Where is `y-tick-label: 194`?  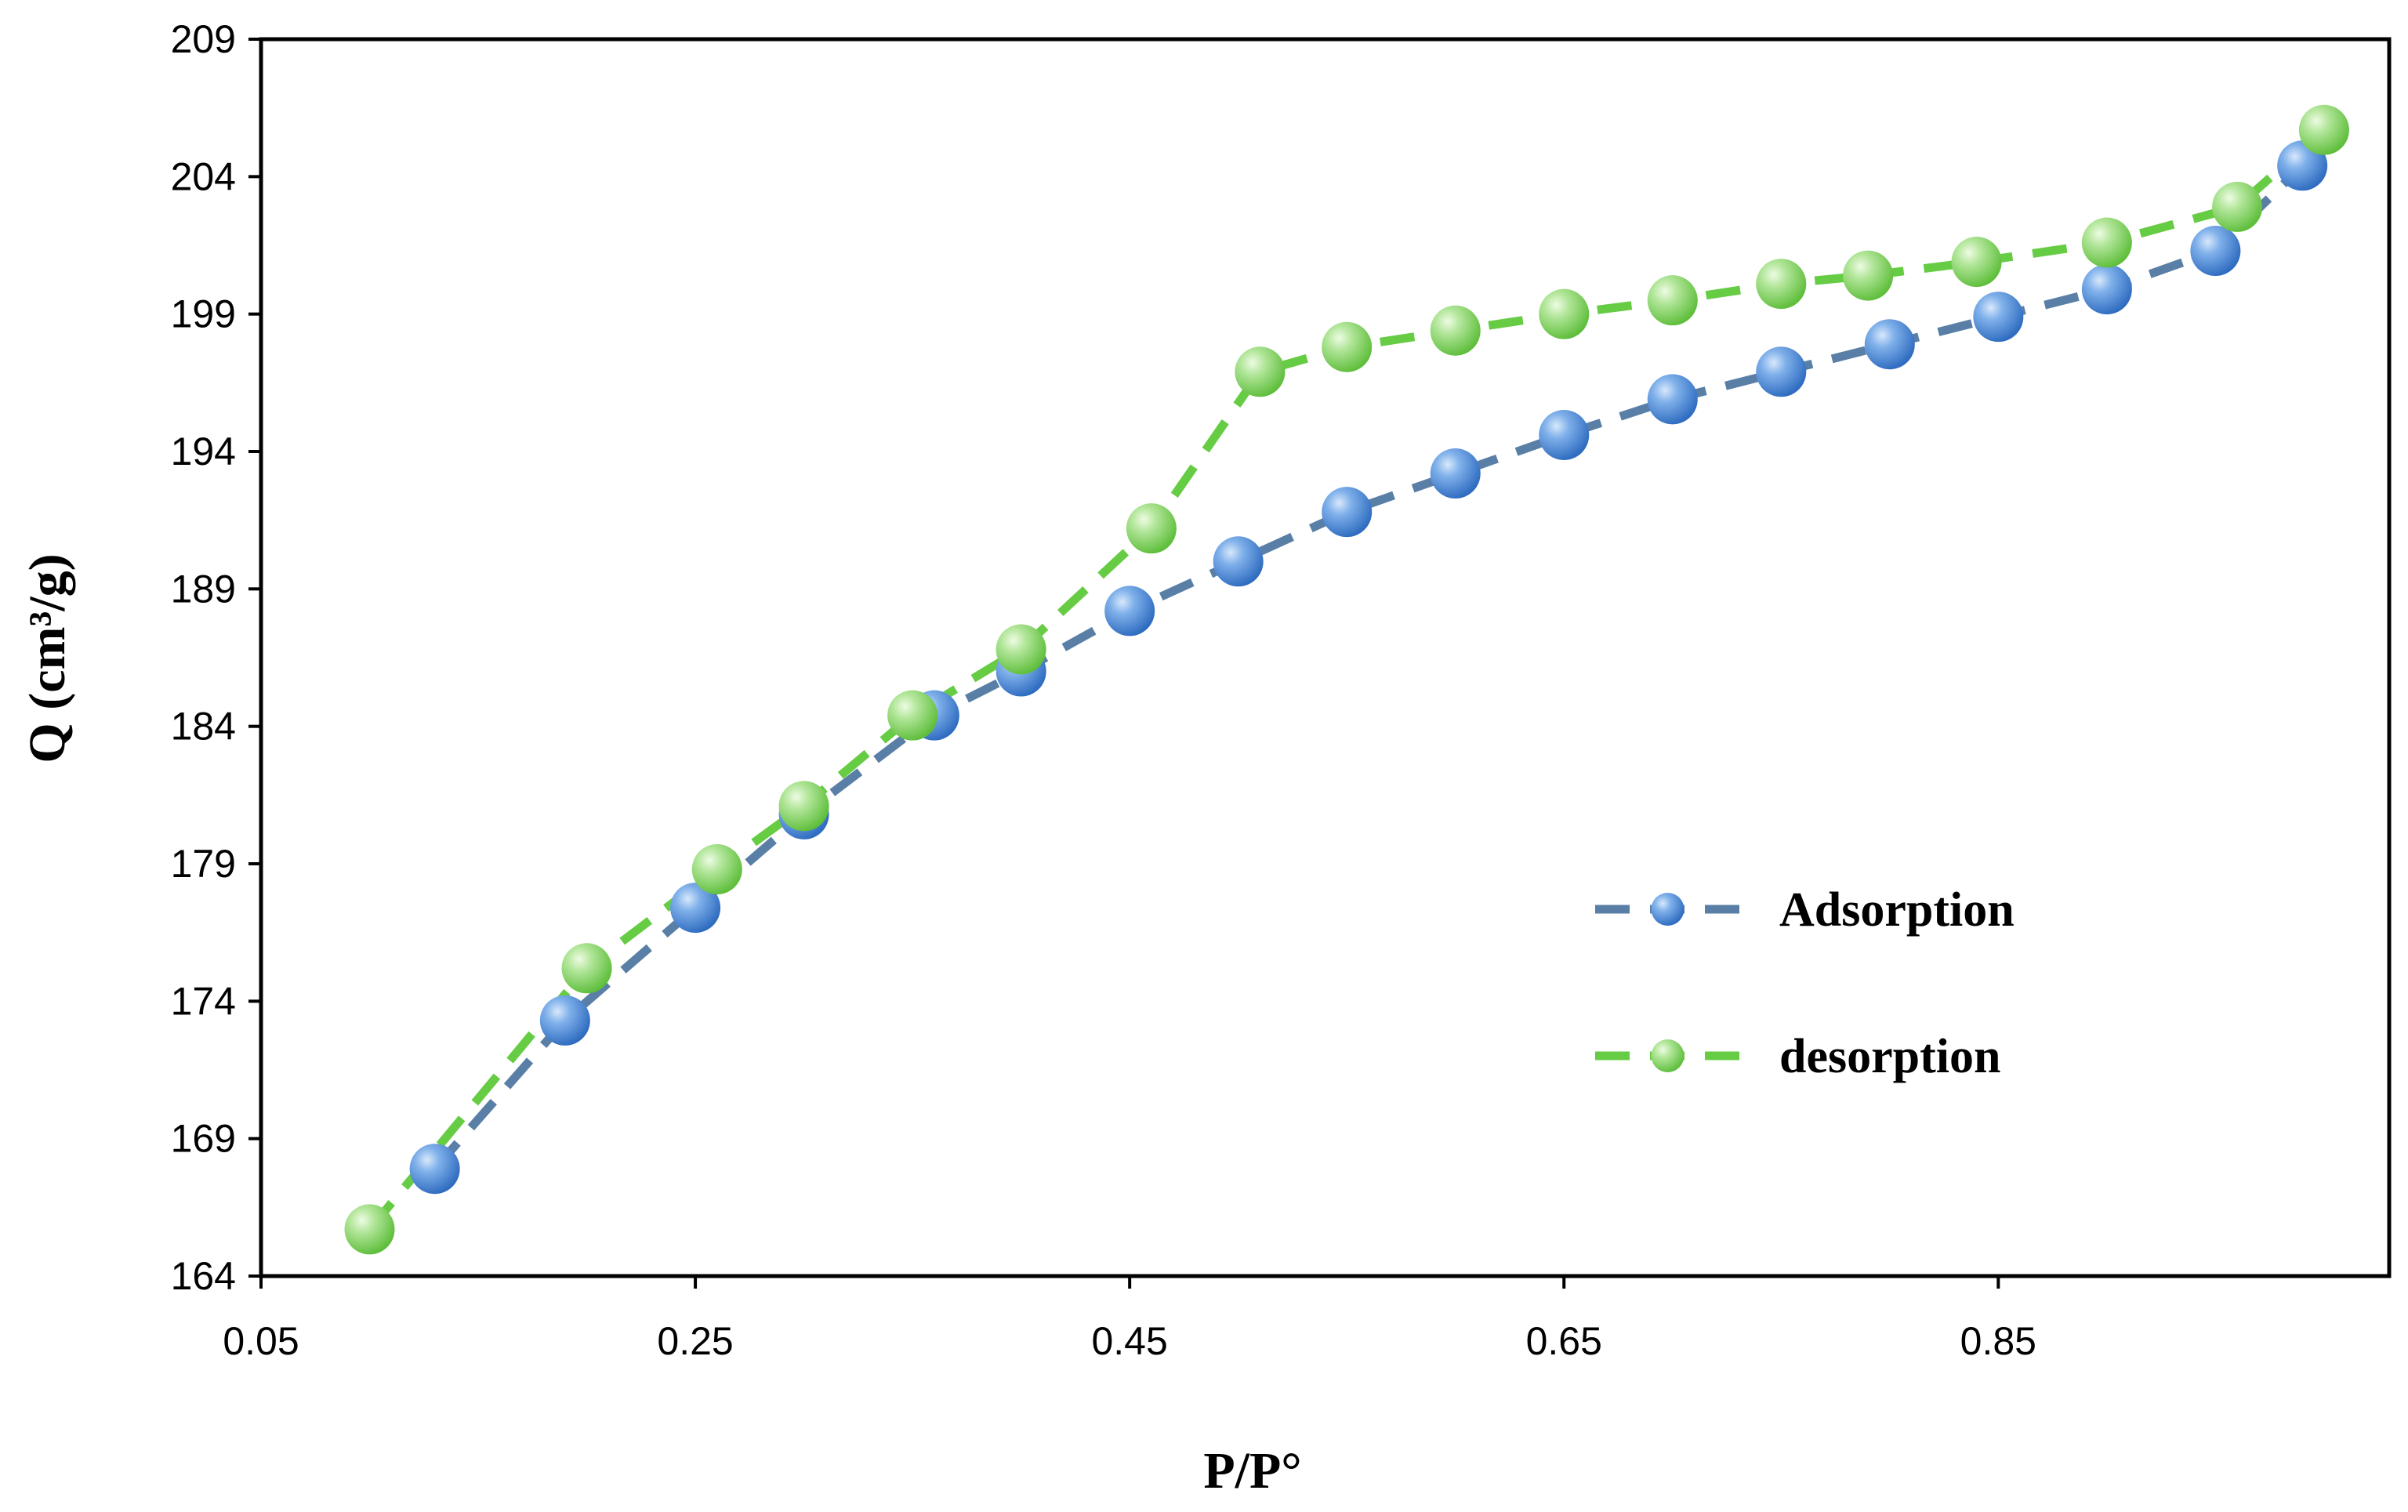 y-tick-label: 194 is located at coordinates (203, 451).